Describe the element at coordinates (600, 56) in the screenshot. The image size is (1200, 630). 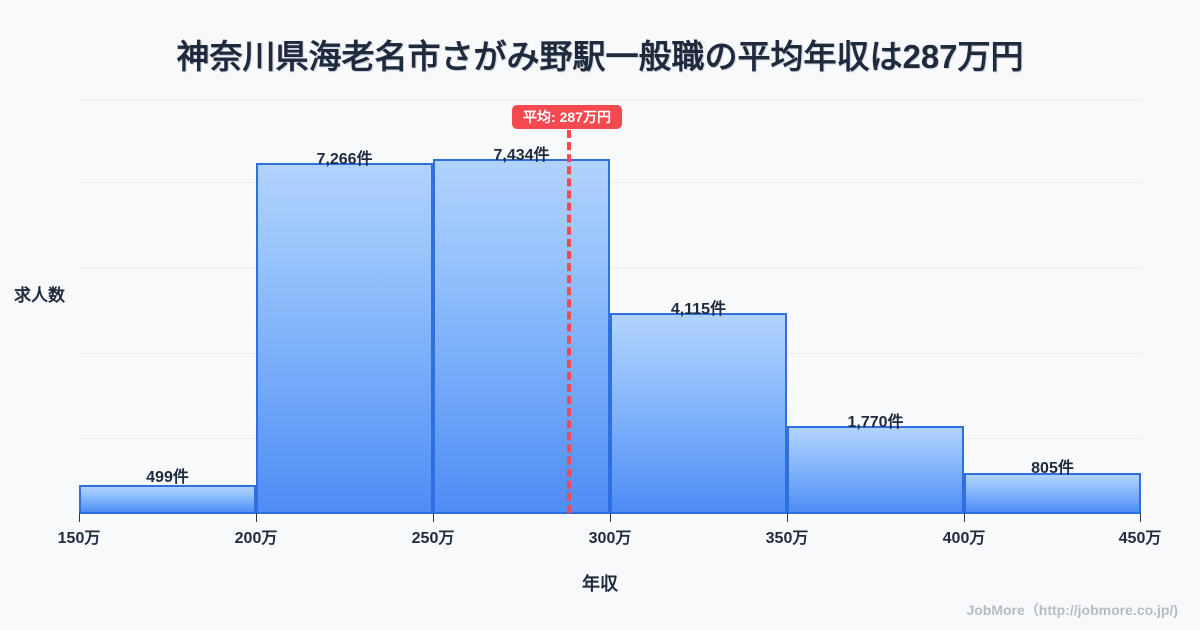
I see `page-title: 神奈川県海老名市さがみ野駅一般職の平均年収は287万円` at that location.